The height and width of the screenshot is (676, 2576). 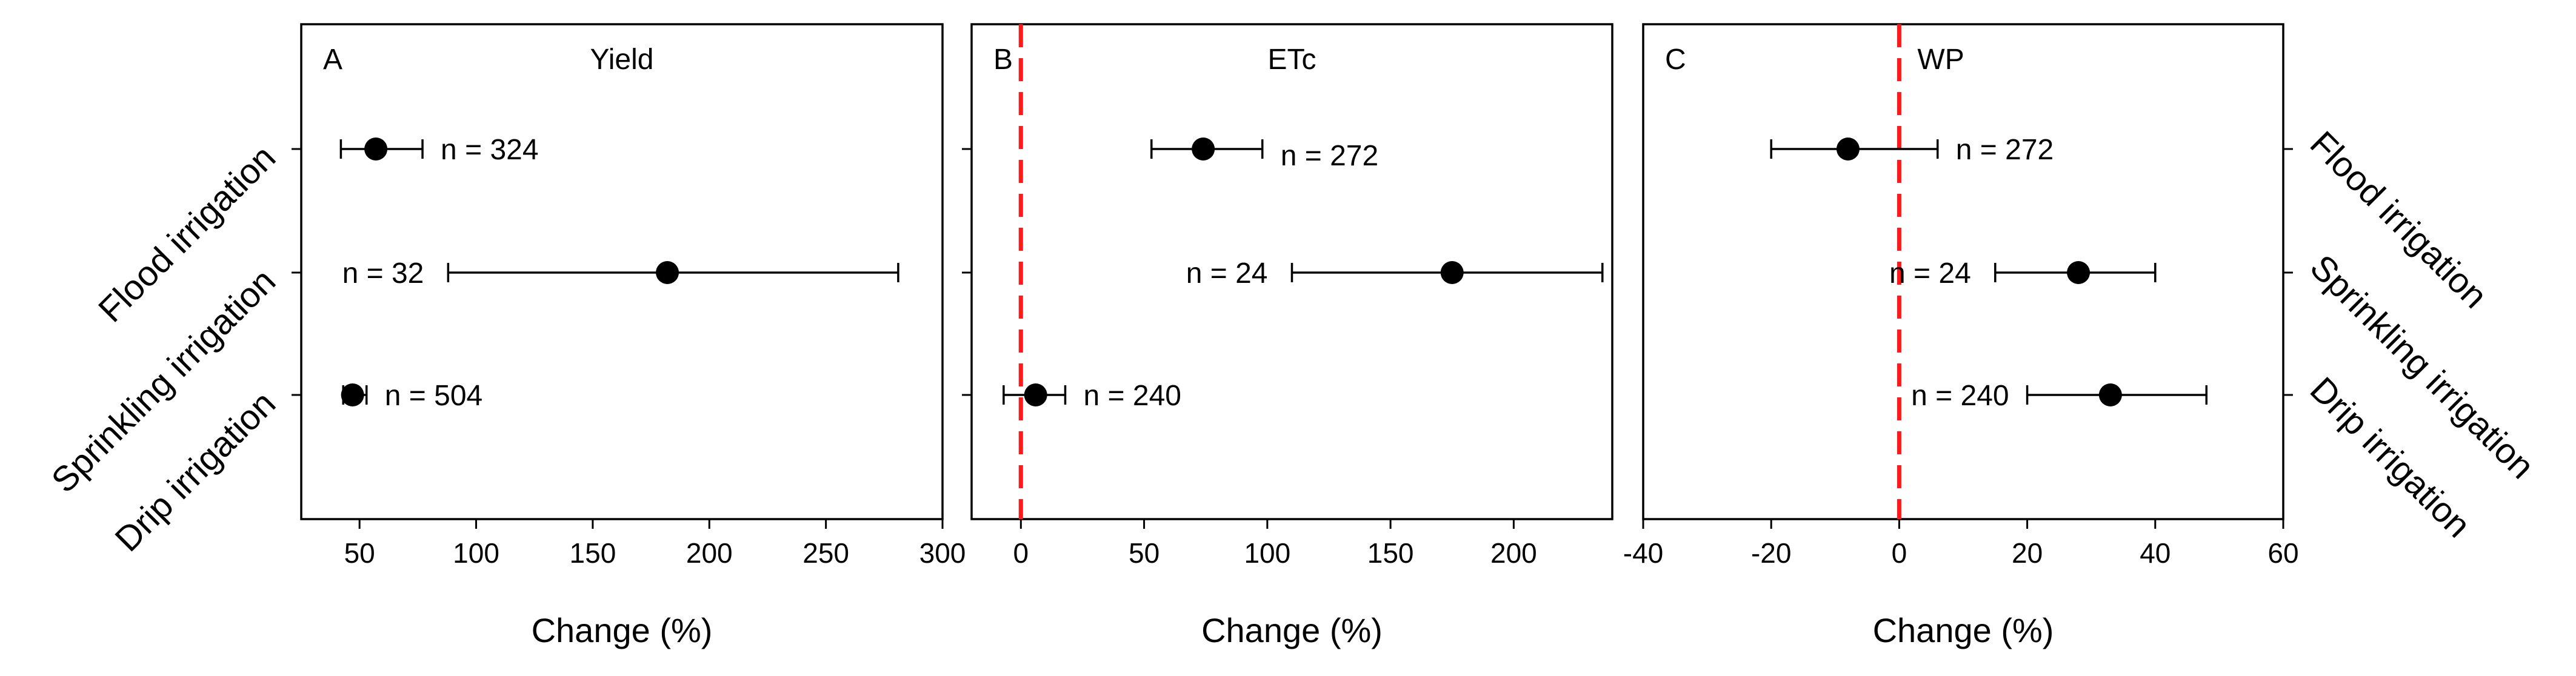 I want to click on panel-label: C, so click(x=1676, y=60).